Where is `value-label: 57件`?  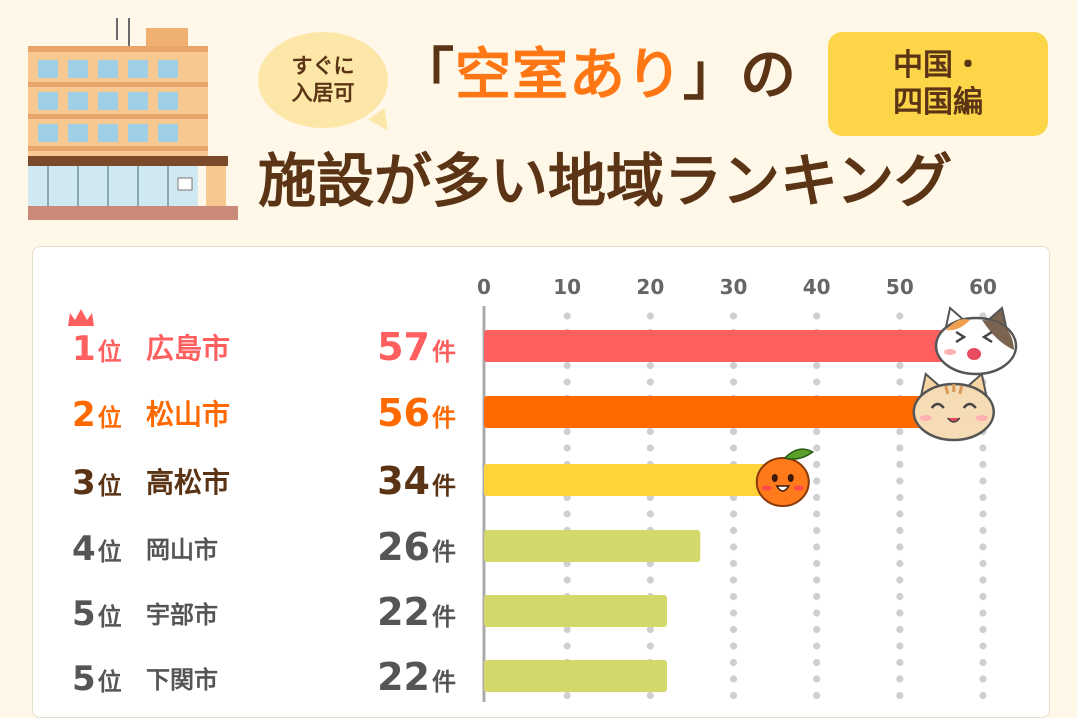 value-label: 57件 is located at coordinates (416, 347).